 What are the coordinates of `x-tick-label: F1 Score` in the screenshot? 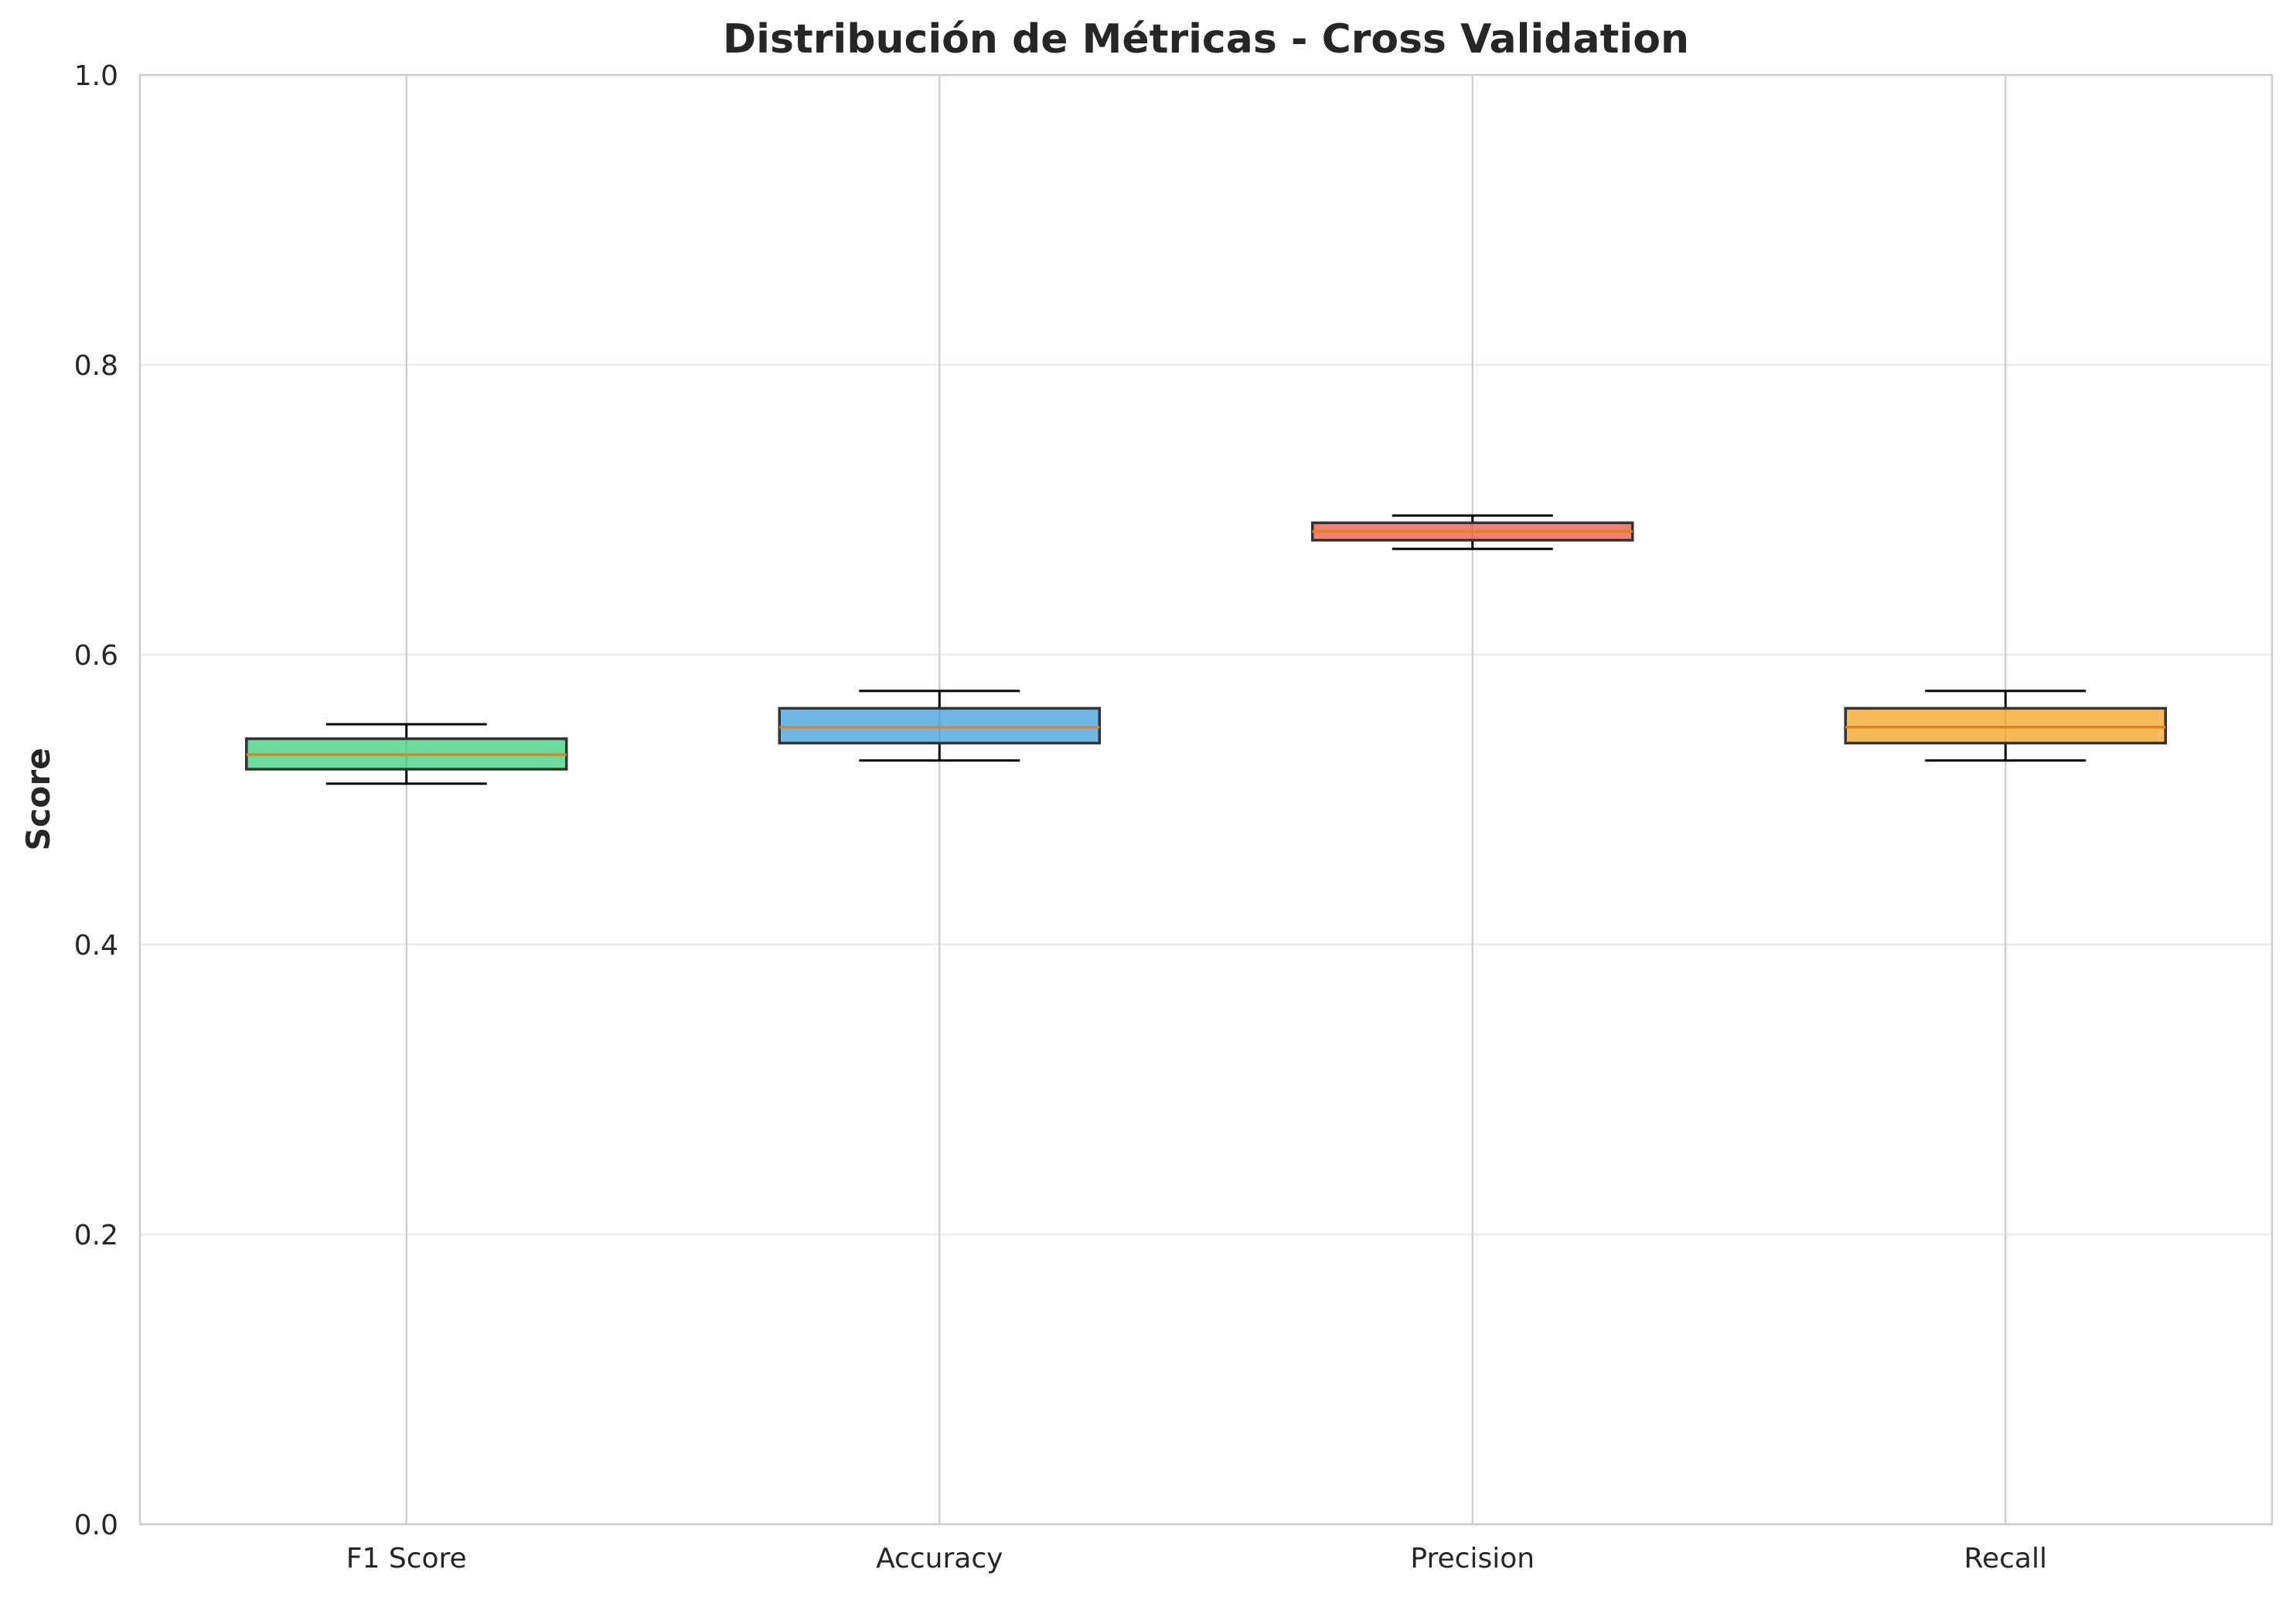 It's located at (406, 1558).